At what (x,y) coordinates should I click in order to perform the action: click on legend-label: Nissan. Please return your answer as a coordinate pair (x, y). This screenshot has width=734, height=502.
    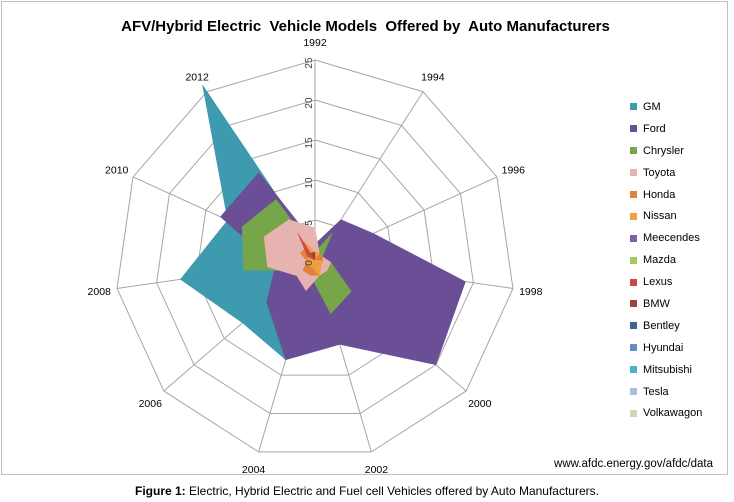
    Looking at the image, I should click on (660, 216).